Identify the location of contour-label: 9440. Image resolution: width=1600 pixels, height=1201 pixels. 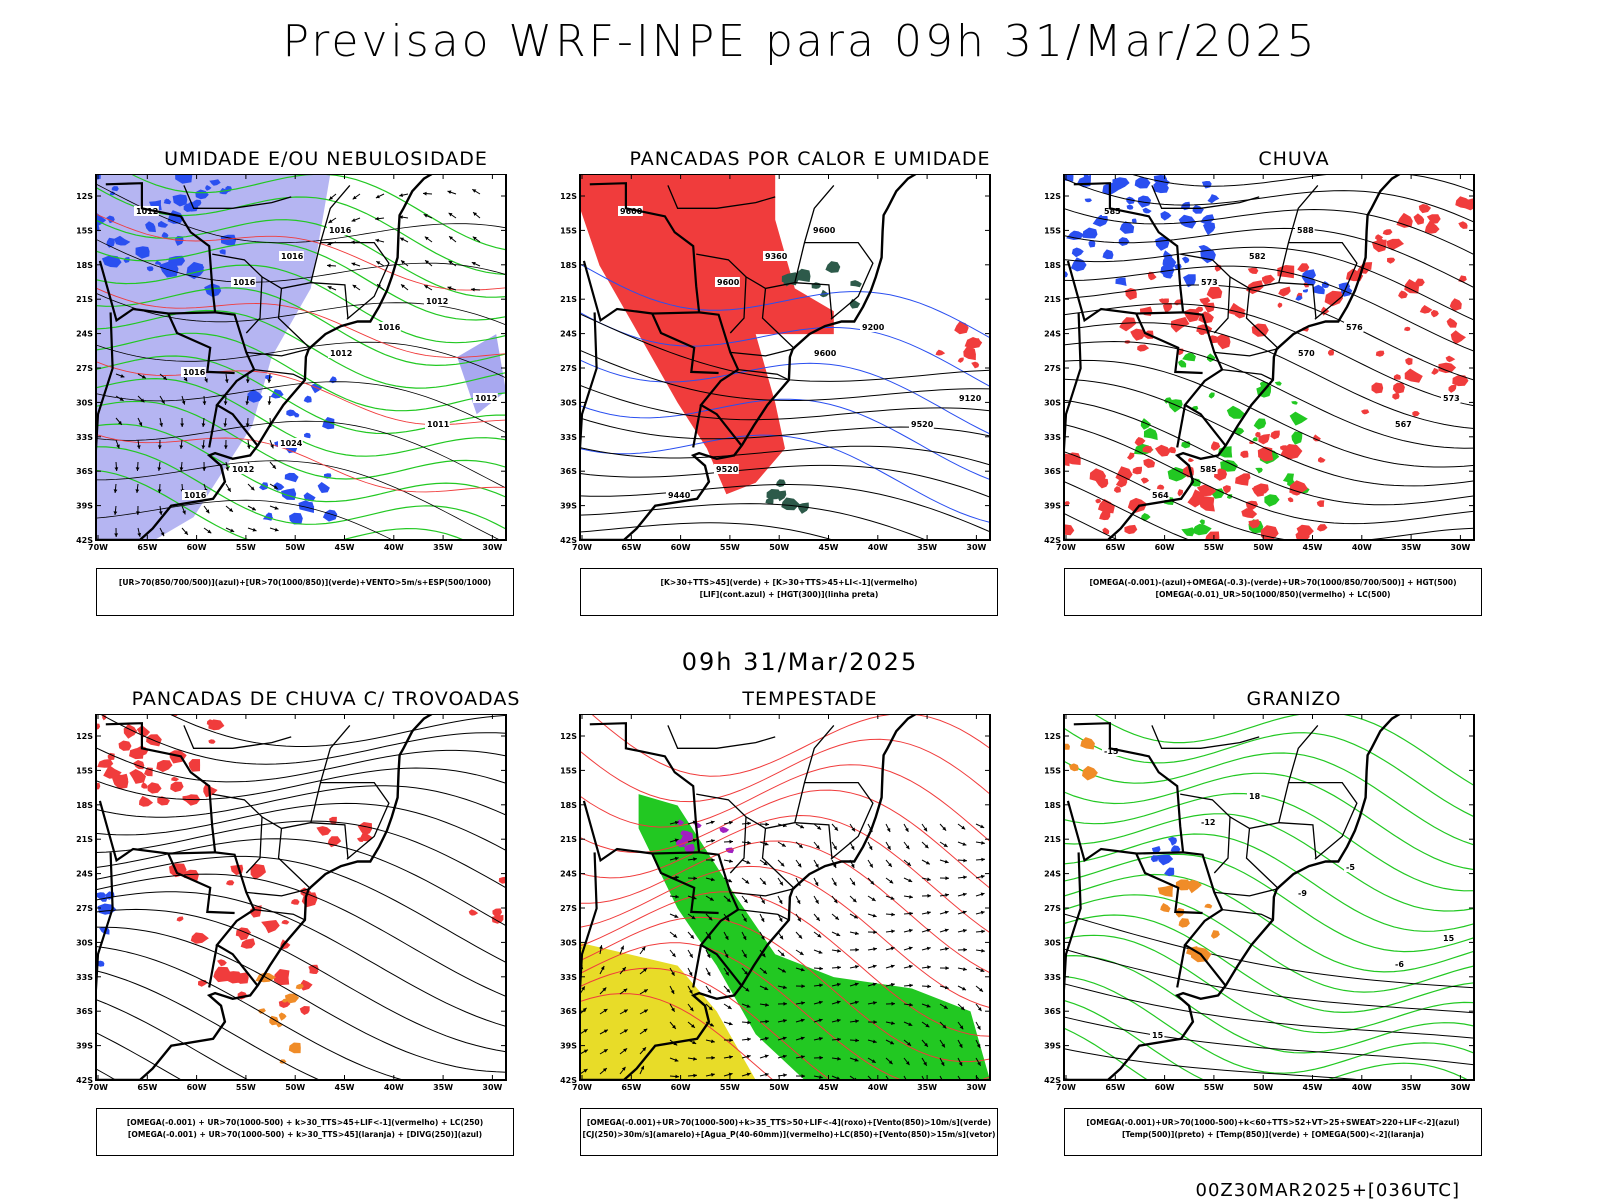
(679, 495).